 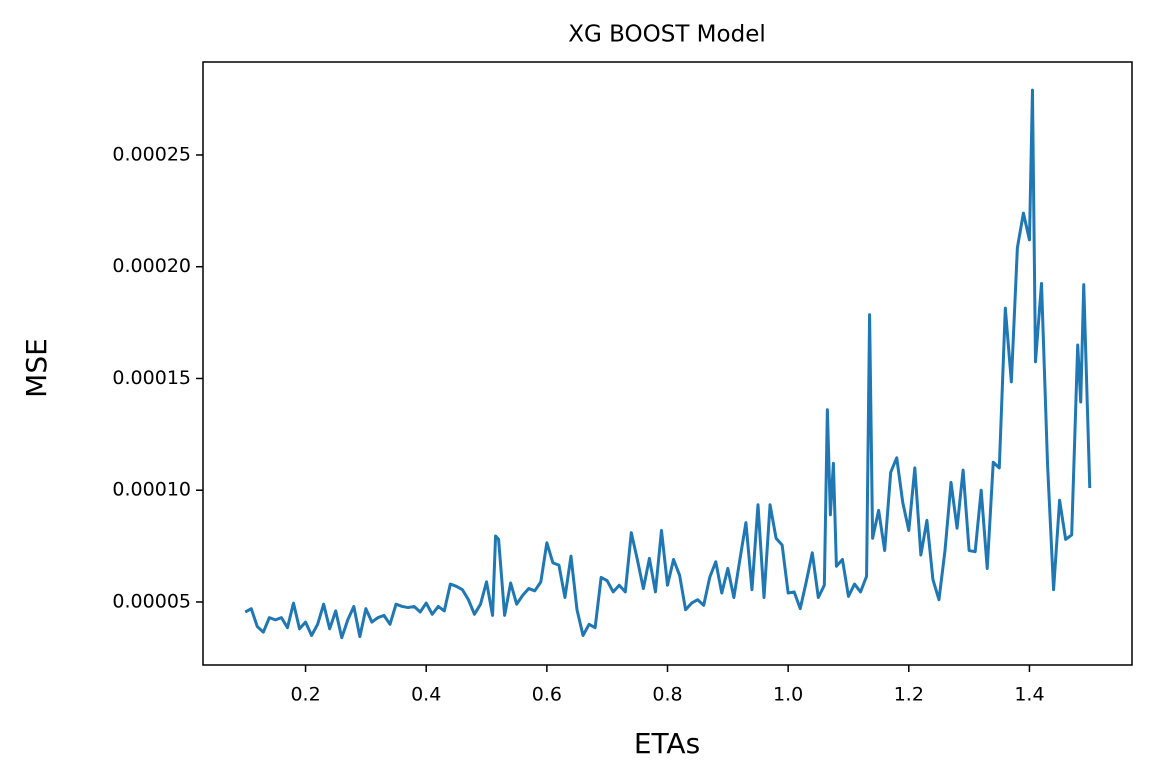 I want to click on x-tick-label: 0.8, so click(x=667, y=695).